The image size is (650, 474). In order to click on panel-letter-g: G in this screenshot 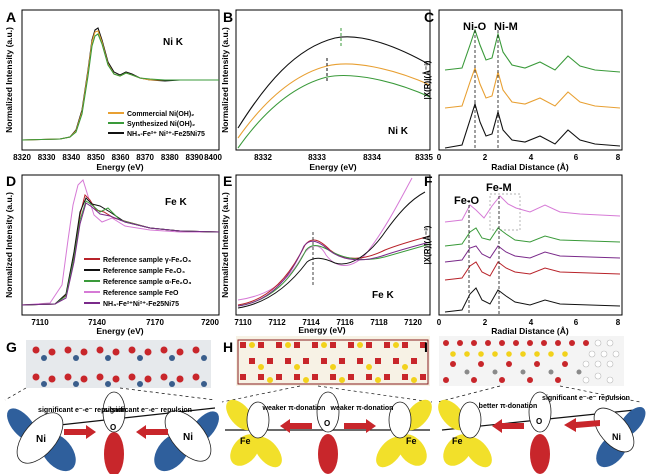, I will do `click(11, 347)`.